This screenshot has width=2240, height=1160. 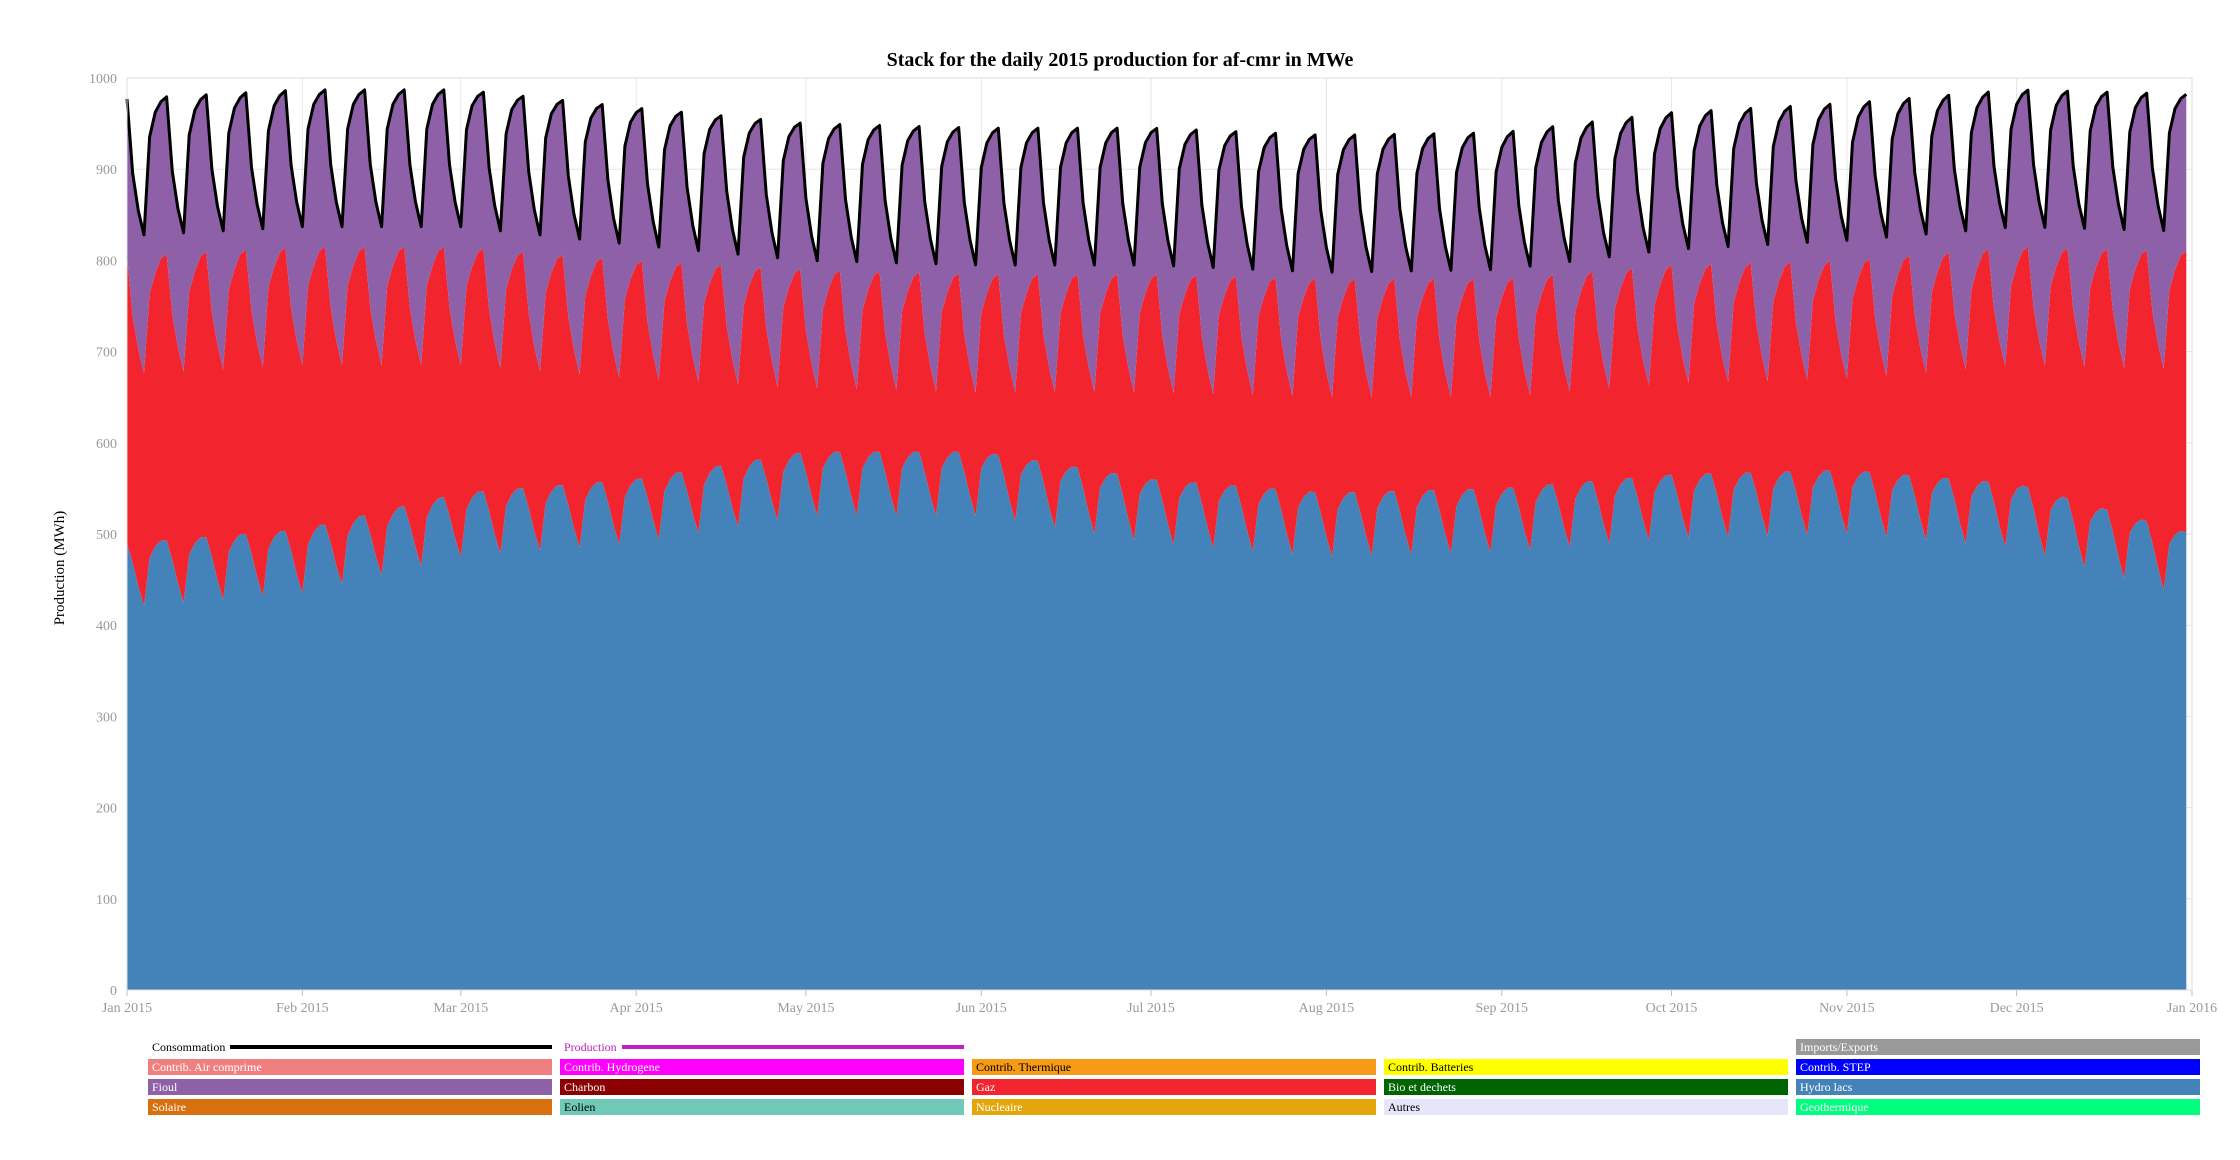 I want to click on y-axis-title: Production (MWh), so click(x=60, y=568).